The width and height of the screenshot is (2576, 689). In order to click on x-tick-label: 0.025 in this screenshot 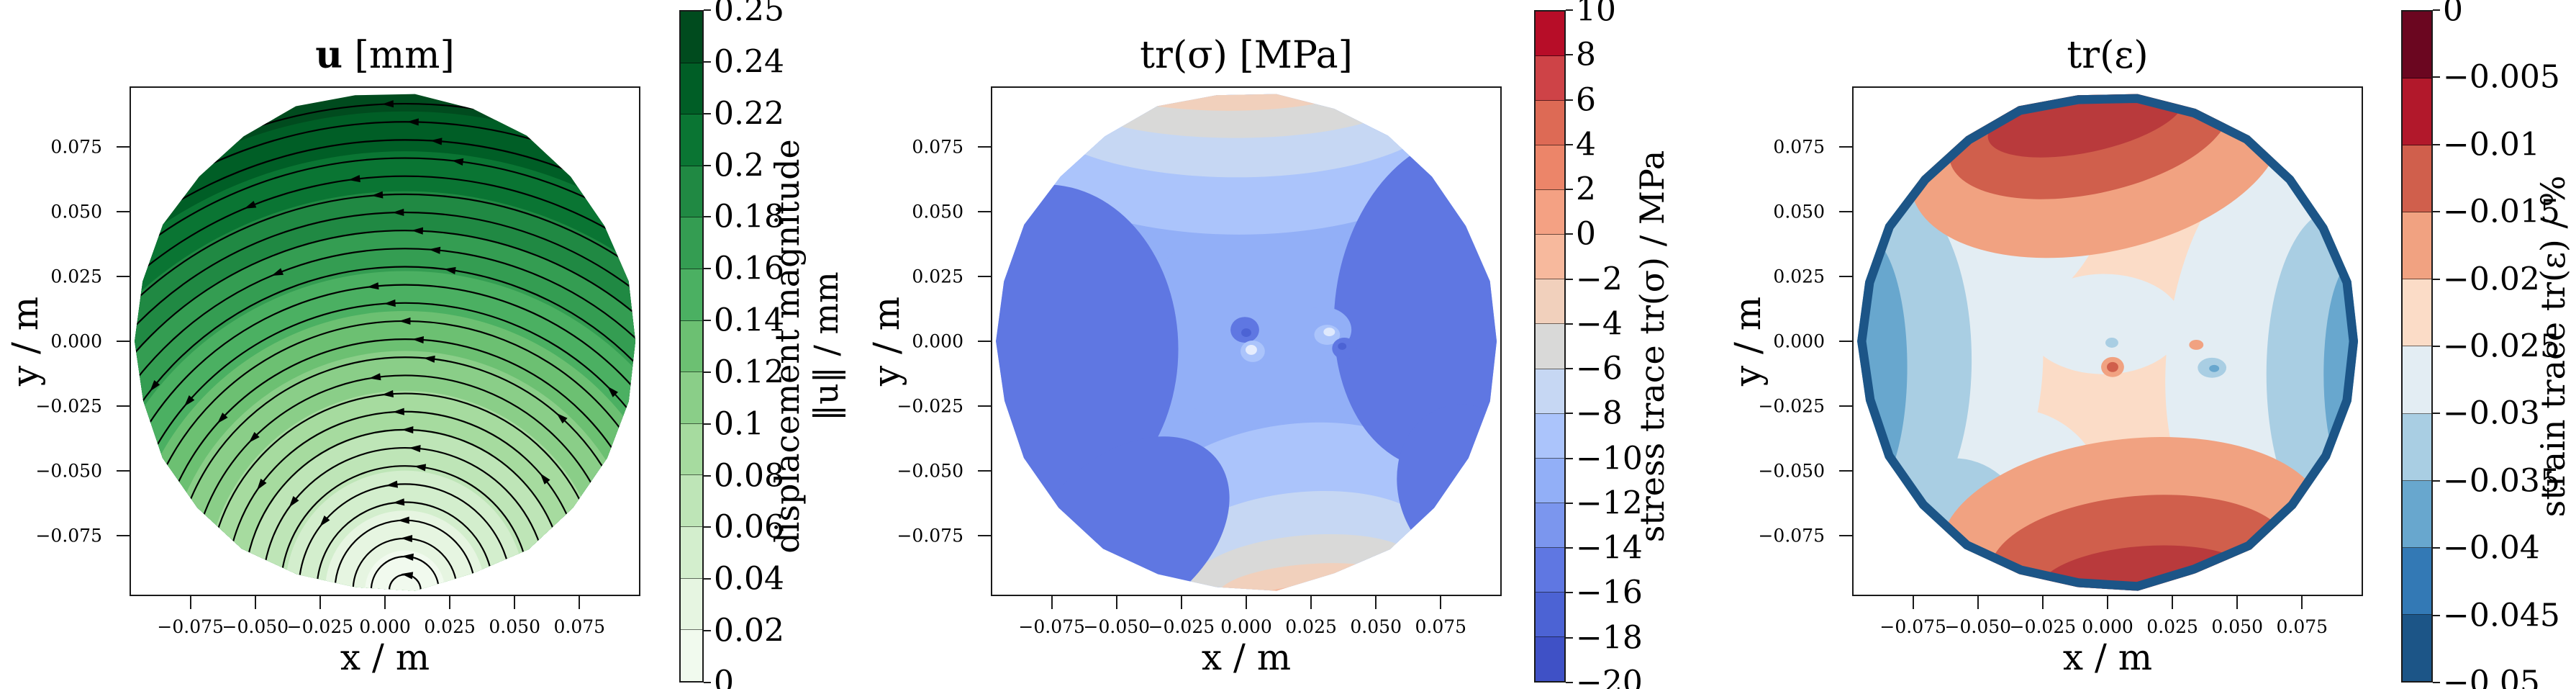, I will do `click(450, 627)`.